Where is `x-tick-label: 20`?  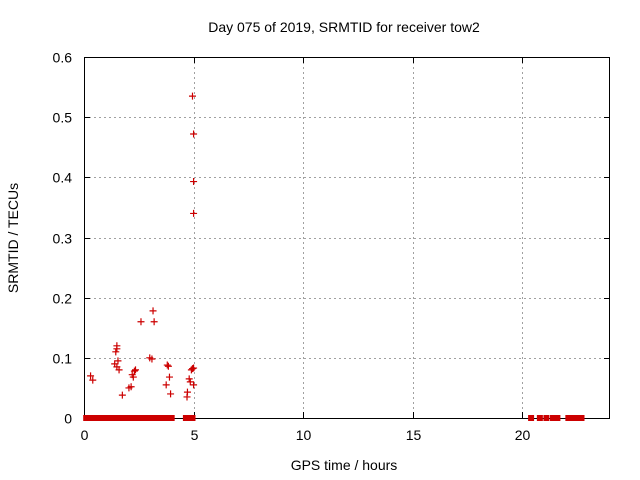
x-tick-label: 20 is located at coordinates (523, 435).